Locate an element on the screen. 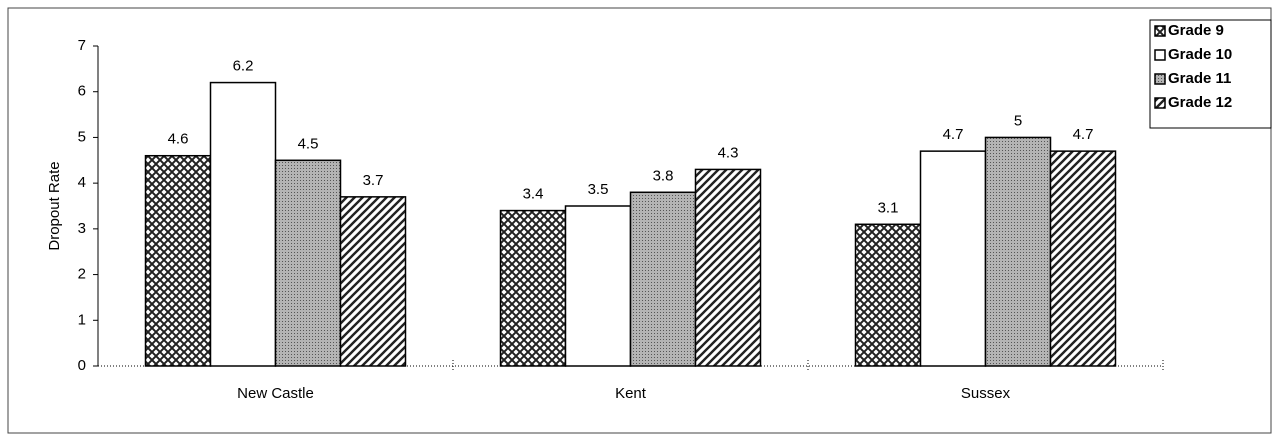 The image size is (1272, 434). data-label: 4.6 is located at coordinates (178, 139).